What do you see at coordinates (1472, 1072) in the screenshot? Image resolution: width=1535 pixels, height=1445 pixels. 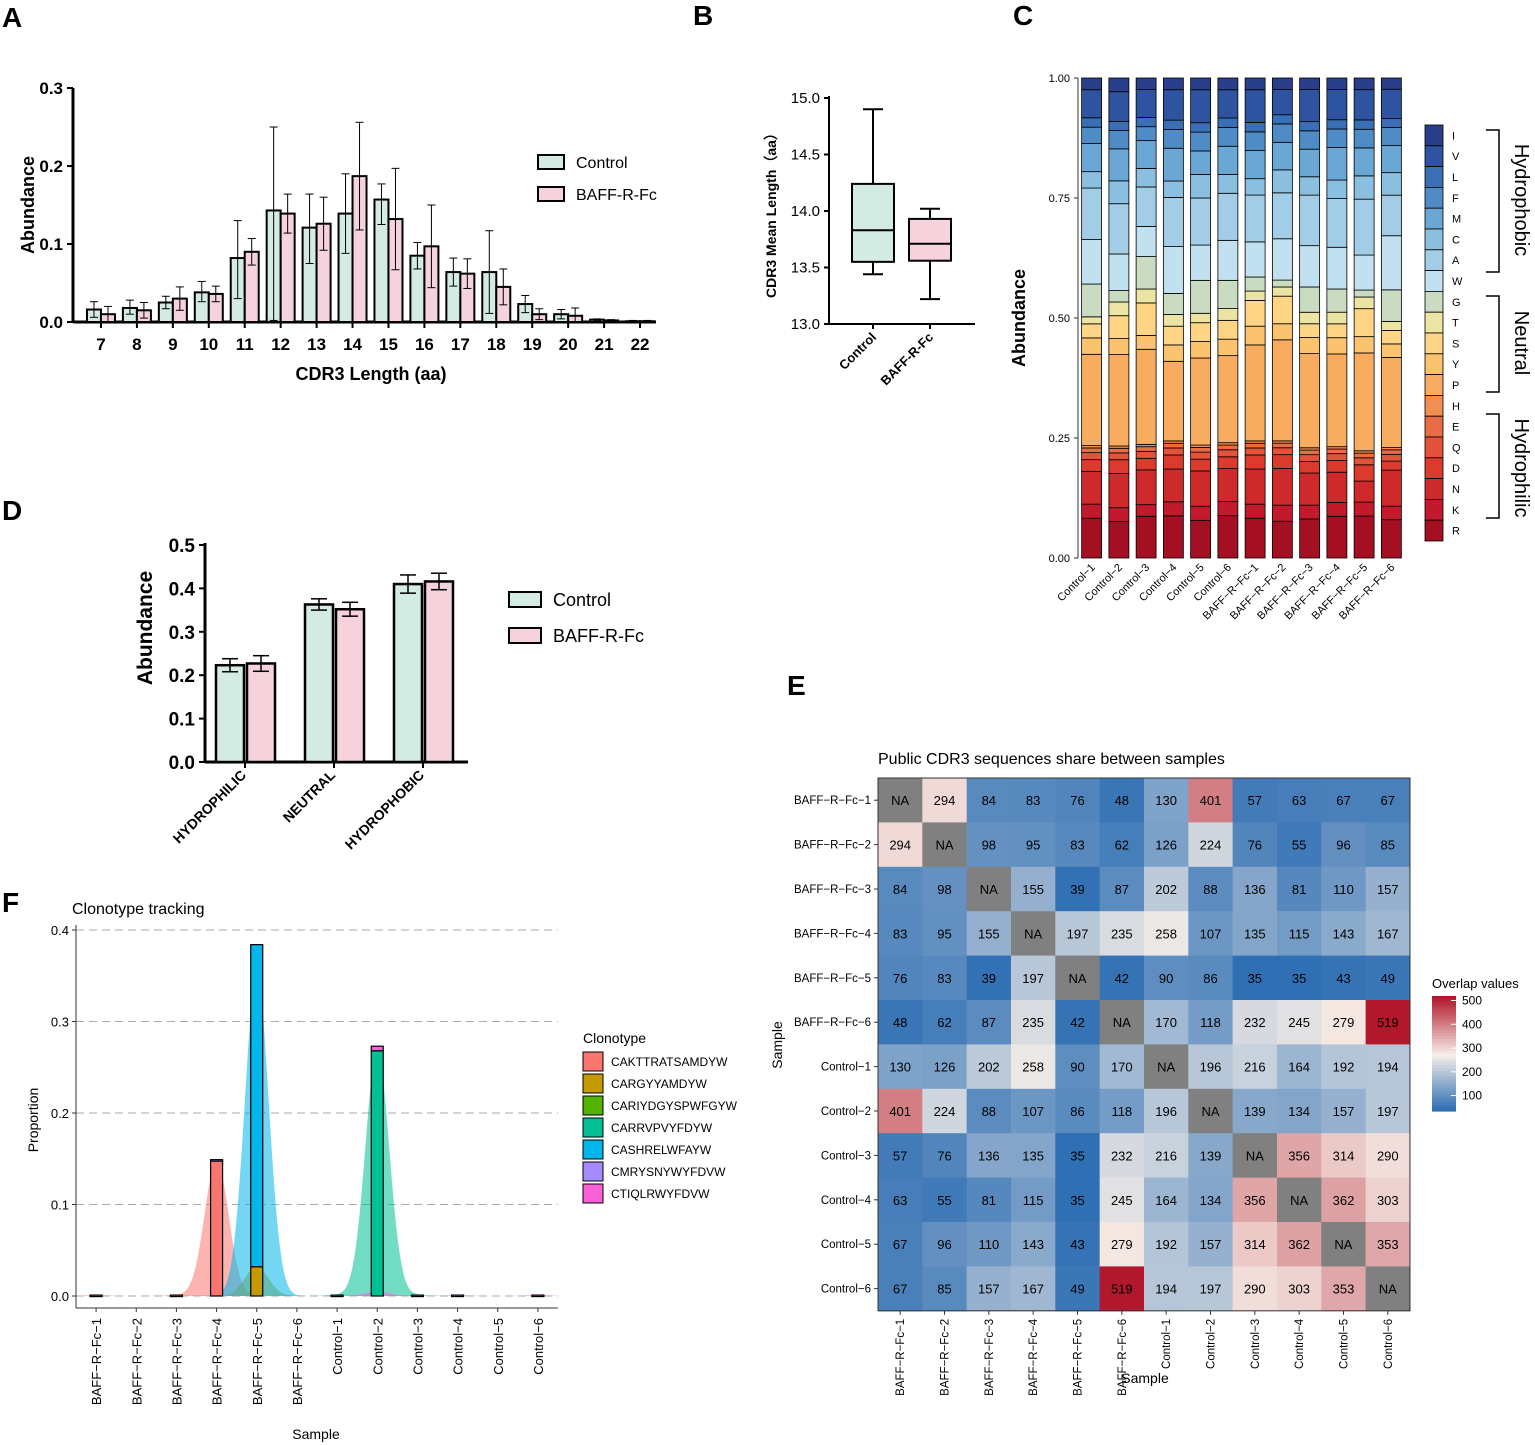 I see `e-colorbar-label: 200` at bounding box center [1472, 1072].